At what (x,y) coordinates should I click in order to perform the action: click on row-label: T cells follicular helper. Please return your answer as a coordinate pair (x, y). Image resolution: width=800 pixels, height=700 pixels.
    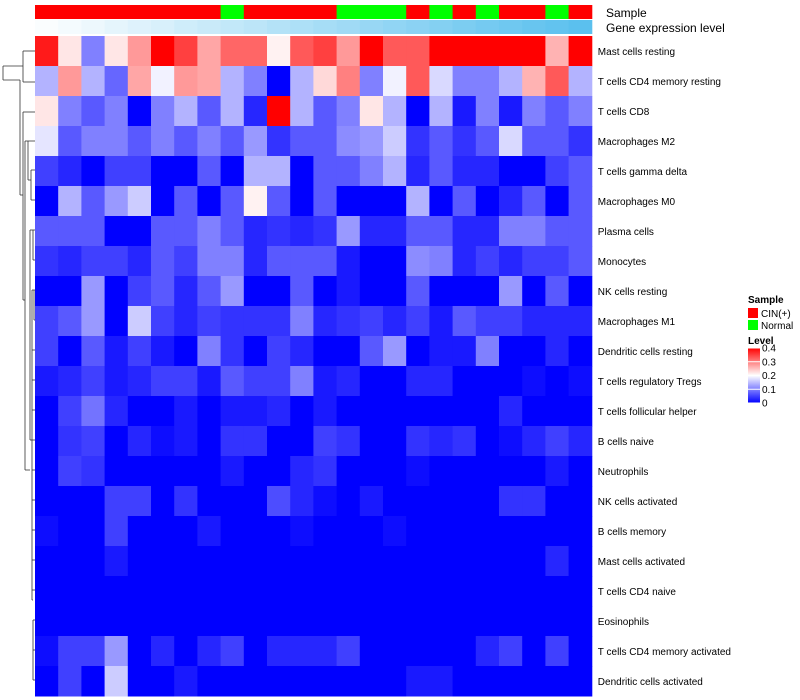
    Looking at the image, I should click on (647, 412).